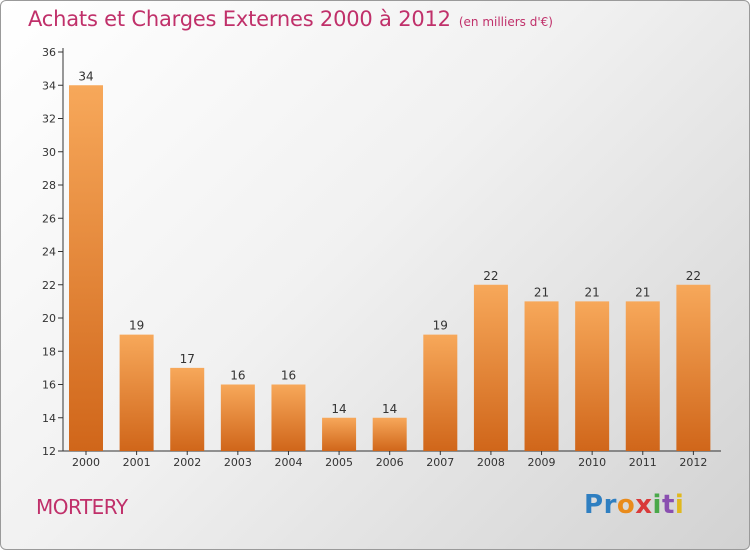  Describe the element at coordinates (668, 505) in the screenshot. I see `logo-letter: t` at that location.